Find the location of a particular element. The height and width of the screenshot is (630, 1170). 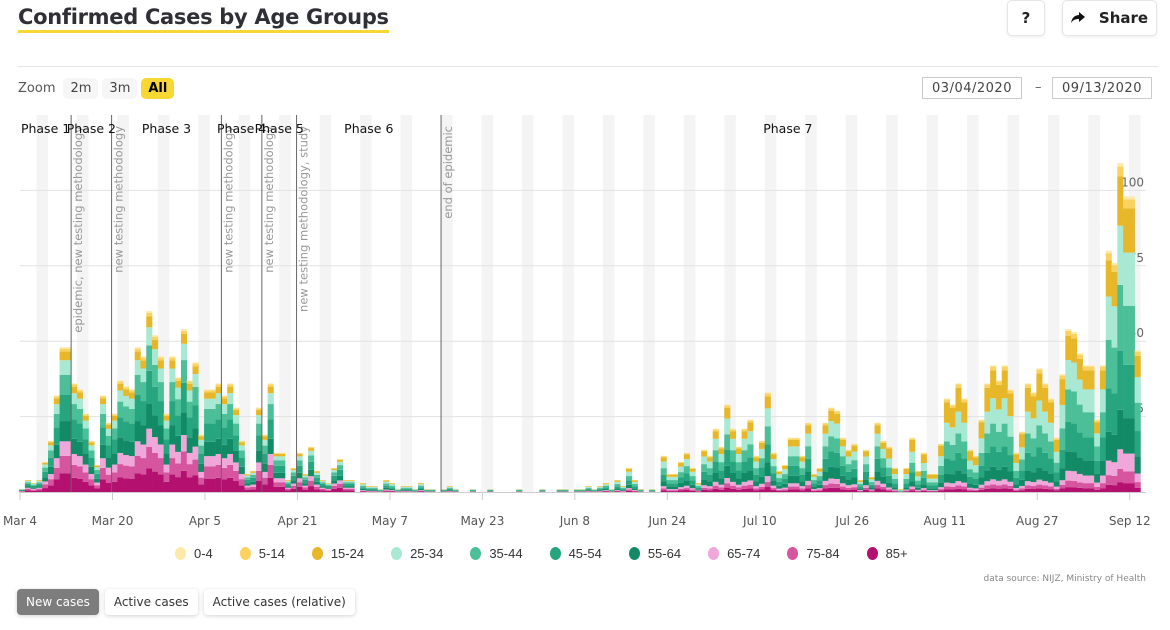

zoom-2m-button: 2m is located at coordinates (81, 88).